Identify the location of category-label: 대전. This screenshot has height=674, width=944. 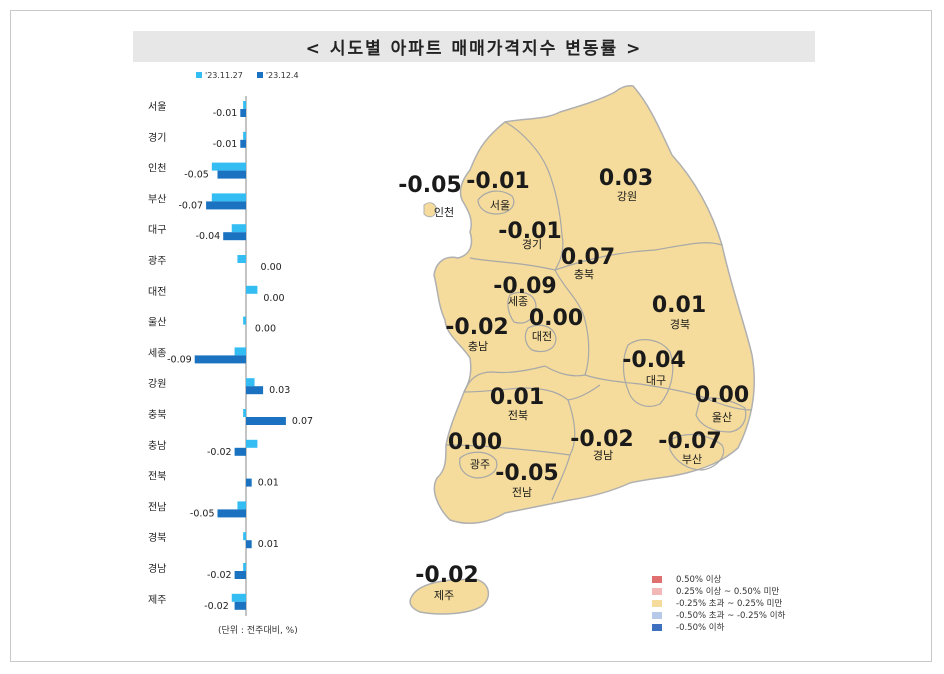
(157, 292).